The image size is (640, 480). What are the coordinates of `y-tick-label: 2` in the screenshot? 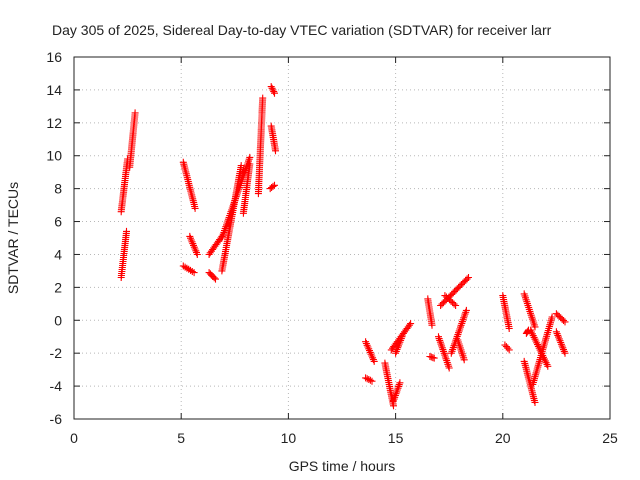 It's located at (58, 287).